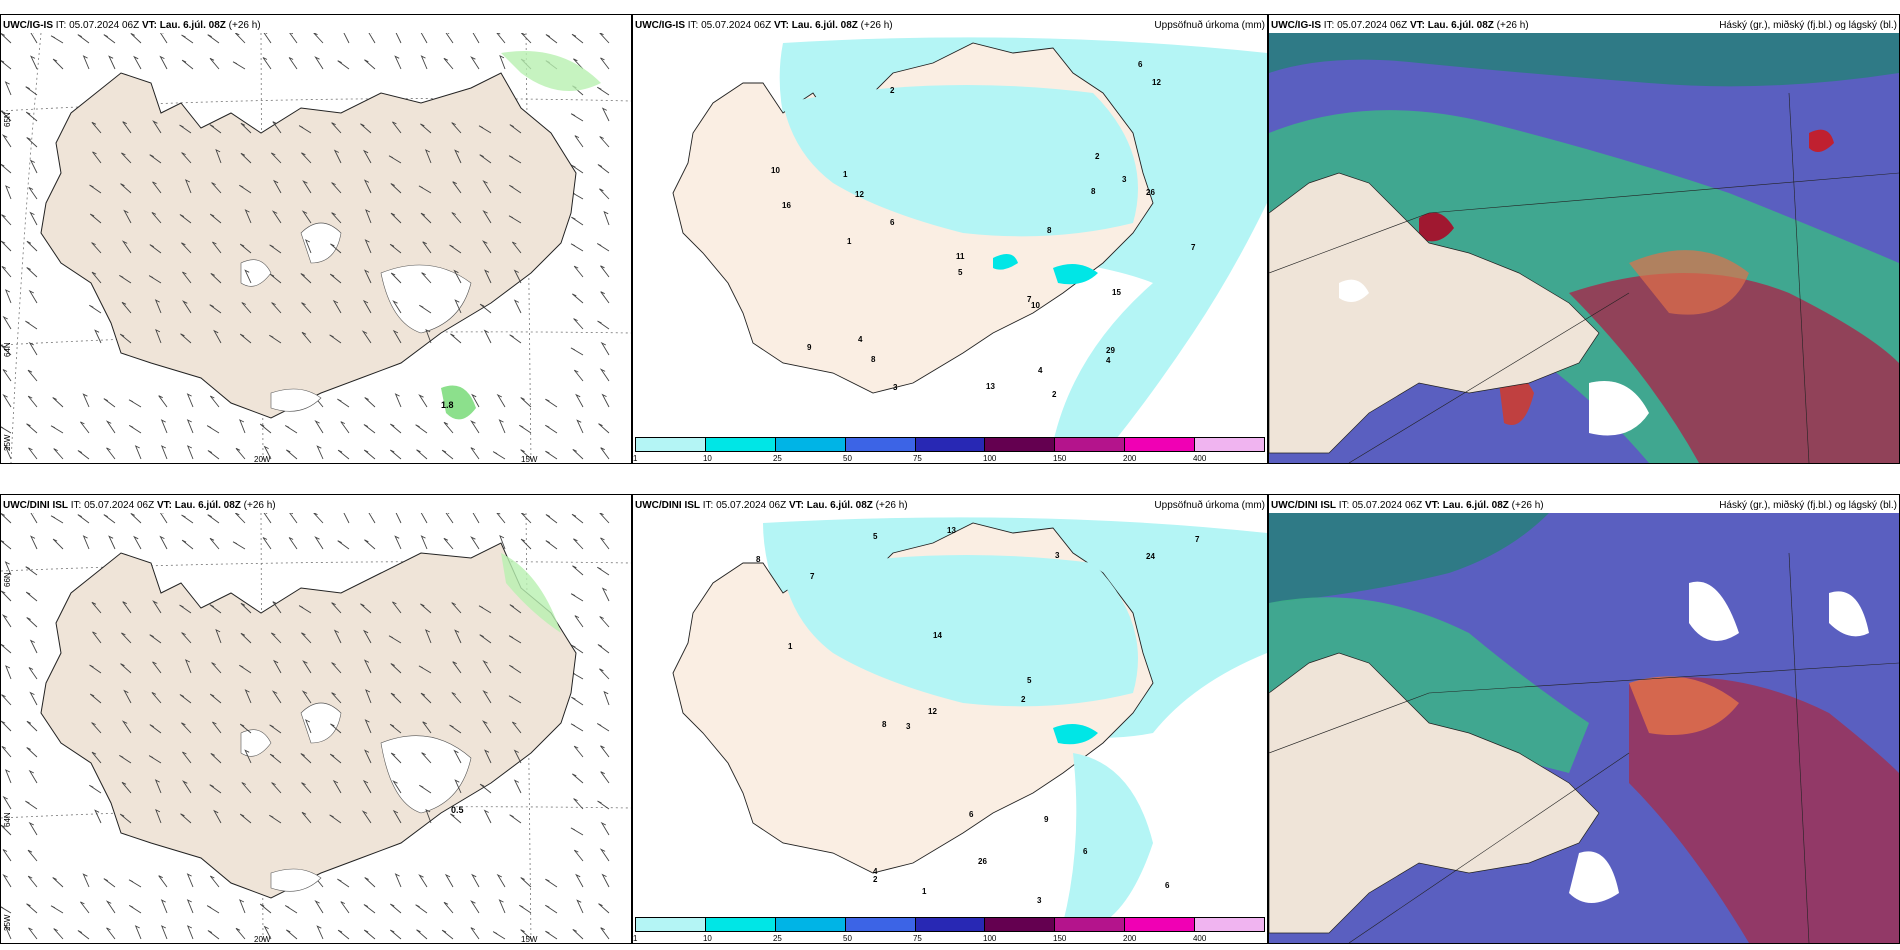 The image size is (1900, 950). Describe the element at coordinates (949, 450) in the screenshot. I see `precip-colorbar: 1 10 25 50 75 100 150 200 400` at that location.